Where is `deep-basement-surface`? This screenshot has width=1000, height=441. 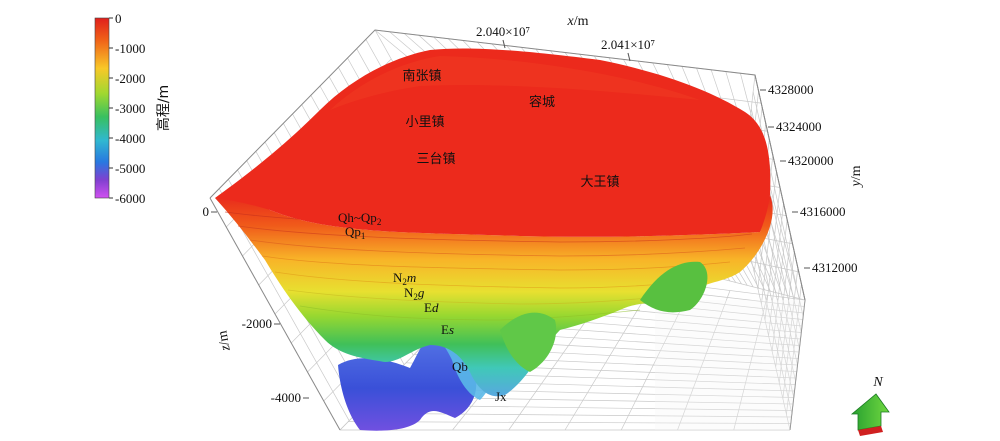 deep-basement-surface is located at coordinates (407, 378).